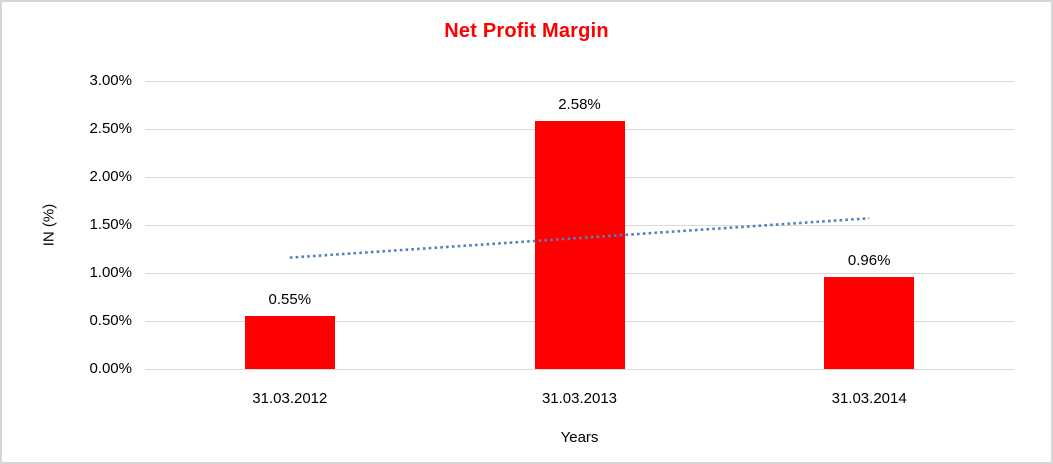 The image size is (1053, 464). What do you see at coordinates (869, 398) in the screenshot?
I see `x-tick-label: 31.03.2014` at bounding box center [869, 398].